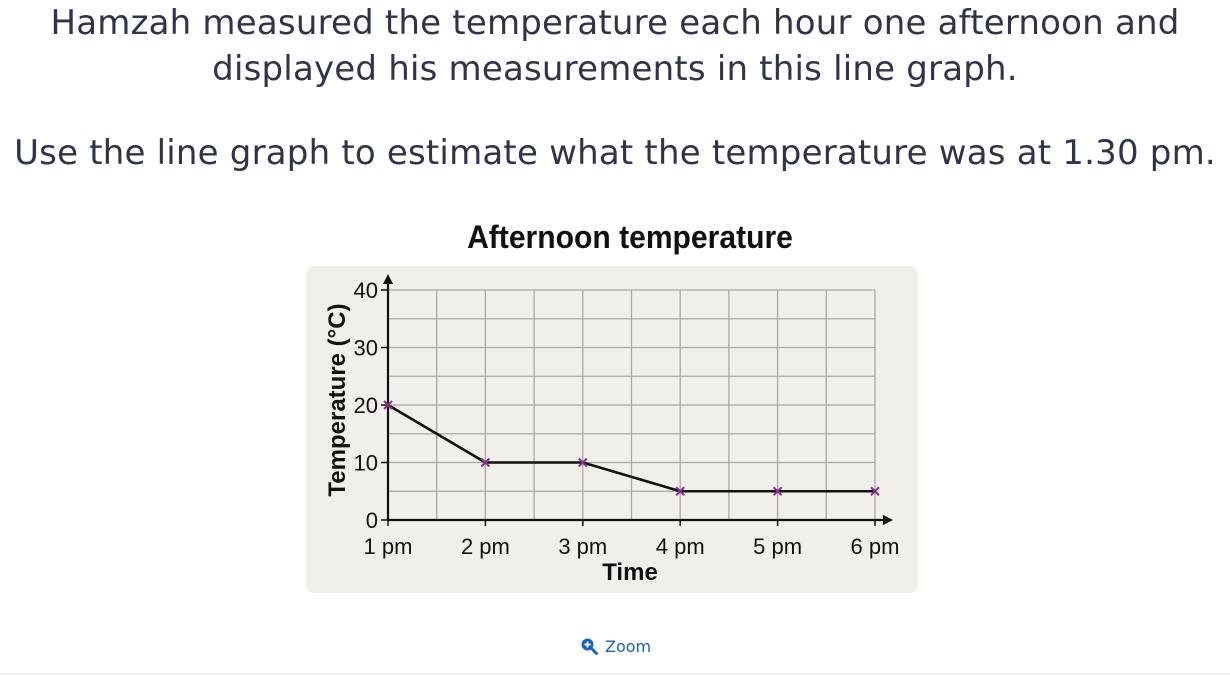 The width and height of the screenshot is (1230, 675). What do you see at coordinates (888, 520) in the screenshot?
I see `x-axis-arrow` at bounding box center [888, 520].